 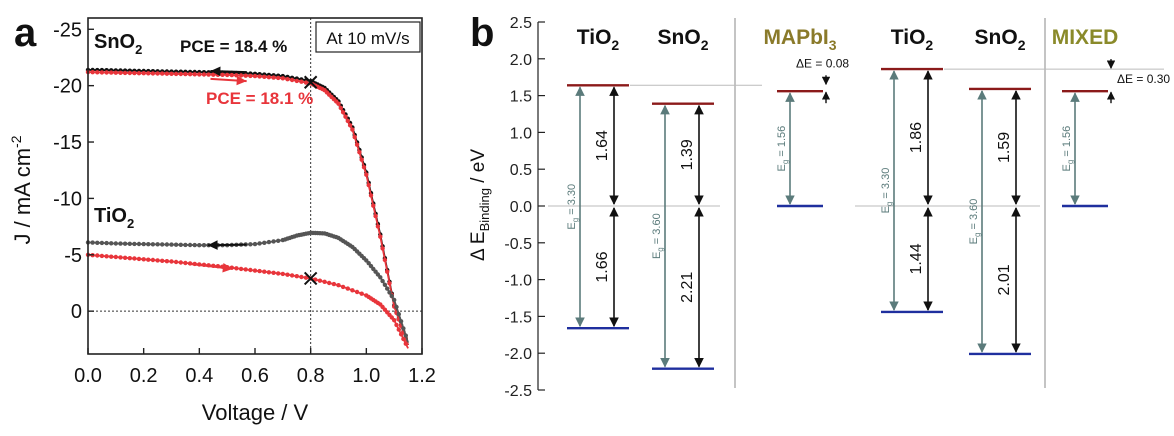 I want to click on column-header: TiO2, so click(x=598, y=39).